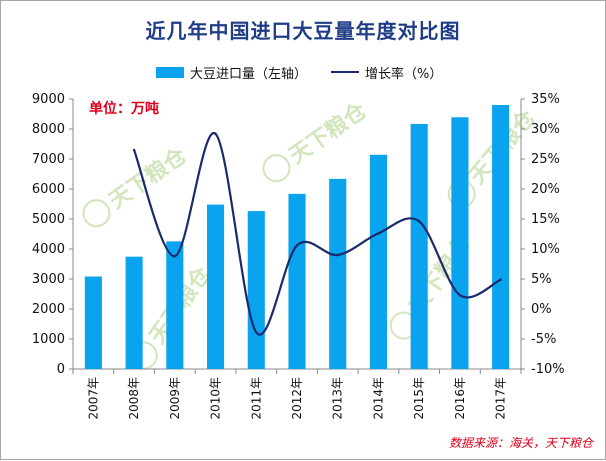 The height and width of the screenshot is (461, 606). Describe the element at coordinates (48, 189) in the screenshot. I see `y-left-tick-label: 6000` at that location.